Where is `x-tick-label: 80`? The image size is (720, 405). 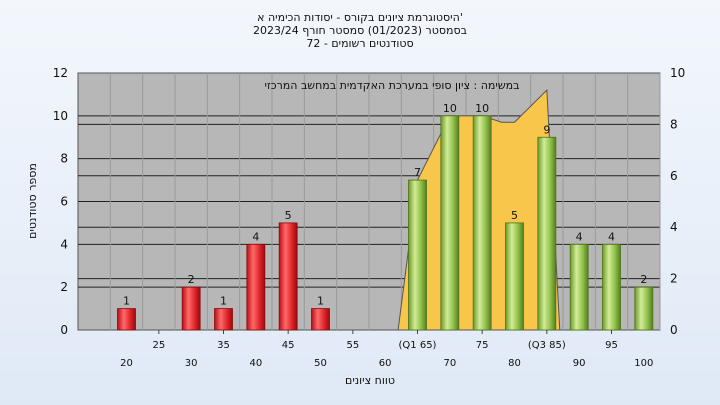 x-tick-label: 80 is located at coordinates (514, 363).